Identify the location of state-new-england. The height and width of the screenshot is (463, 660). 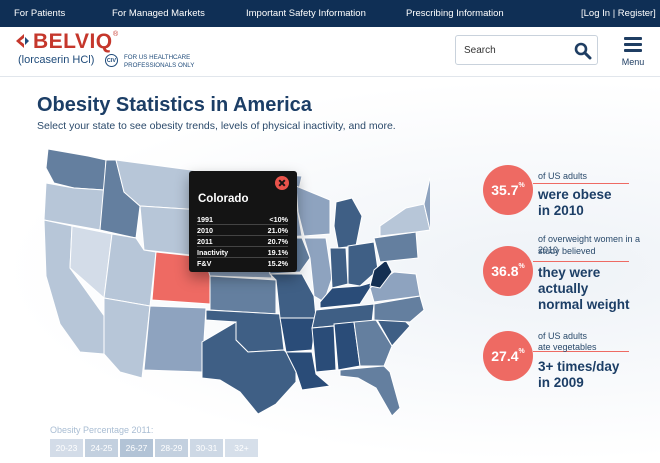
(426, 203).